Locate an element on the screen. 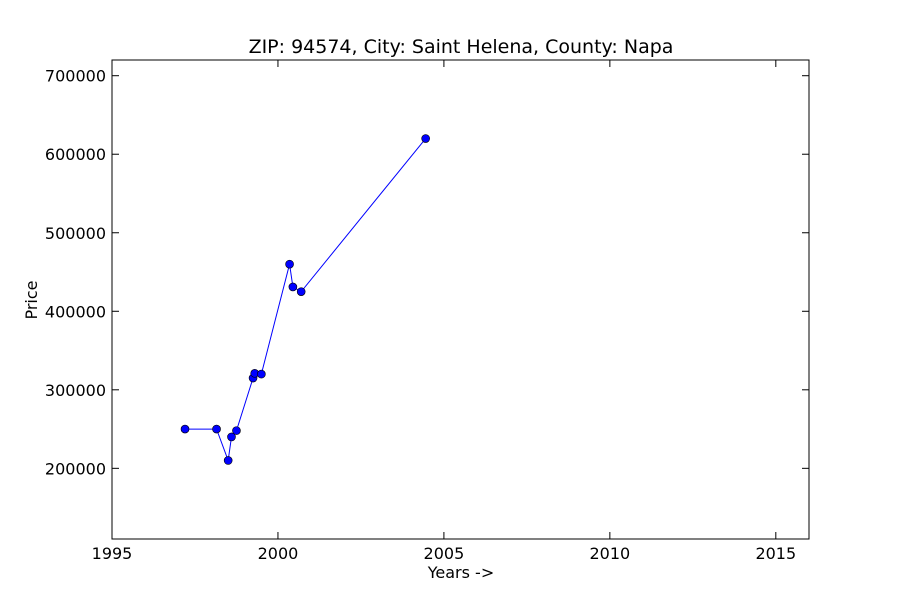 The image size is (900, 600). x-tick-label: 2005 is located at coordinates (444, 553).